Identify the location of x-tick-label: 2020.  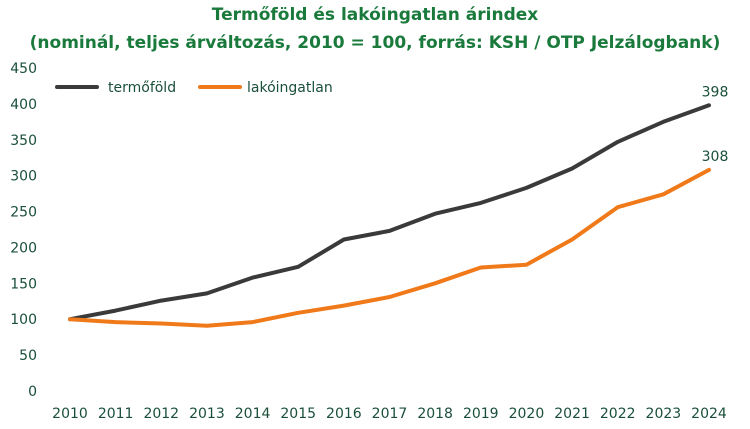
(527, 414).